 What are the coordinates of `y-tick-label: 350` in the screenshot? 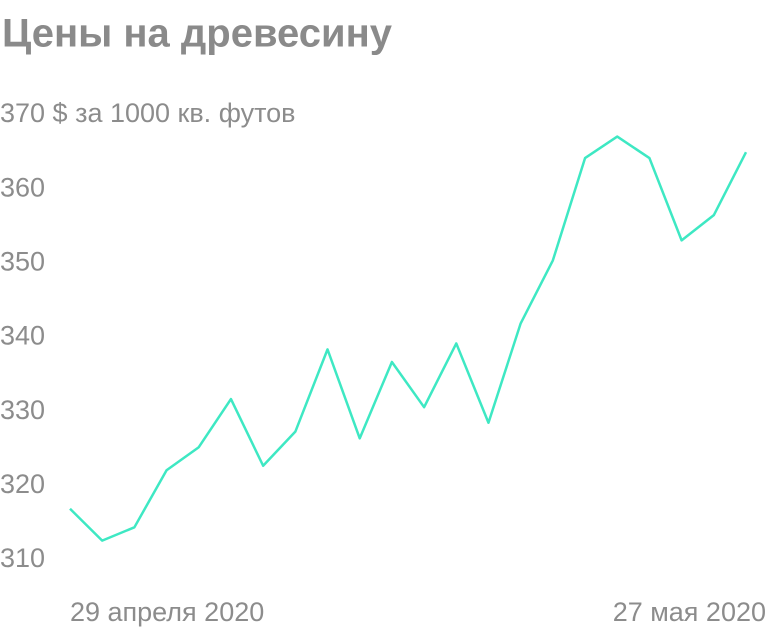 It's located at (22, 261).